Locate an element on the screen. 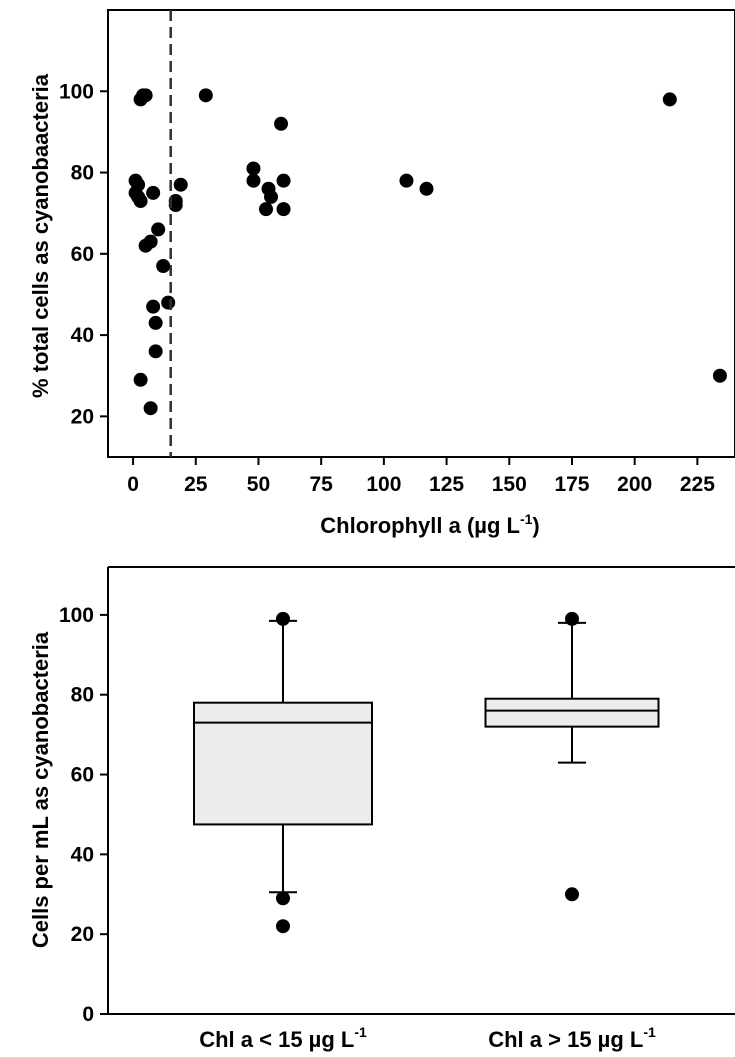 Image resolution: width=735 pixels, height=1057 pixels. y-tick-label: 0 is located at coordinates (88, 1014).